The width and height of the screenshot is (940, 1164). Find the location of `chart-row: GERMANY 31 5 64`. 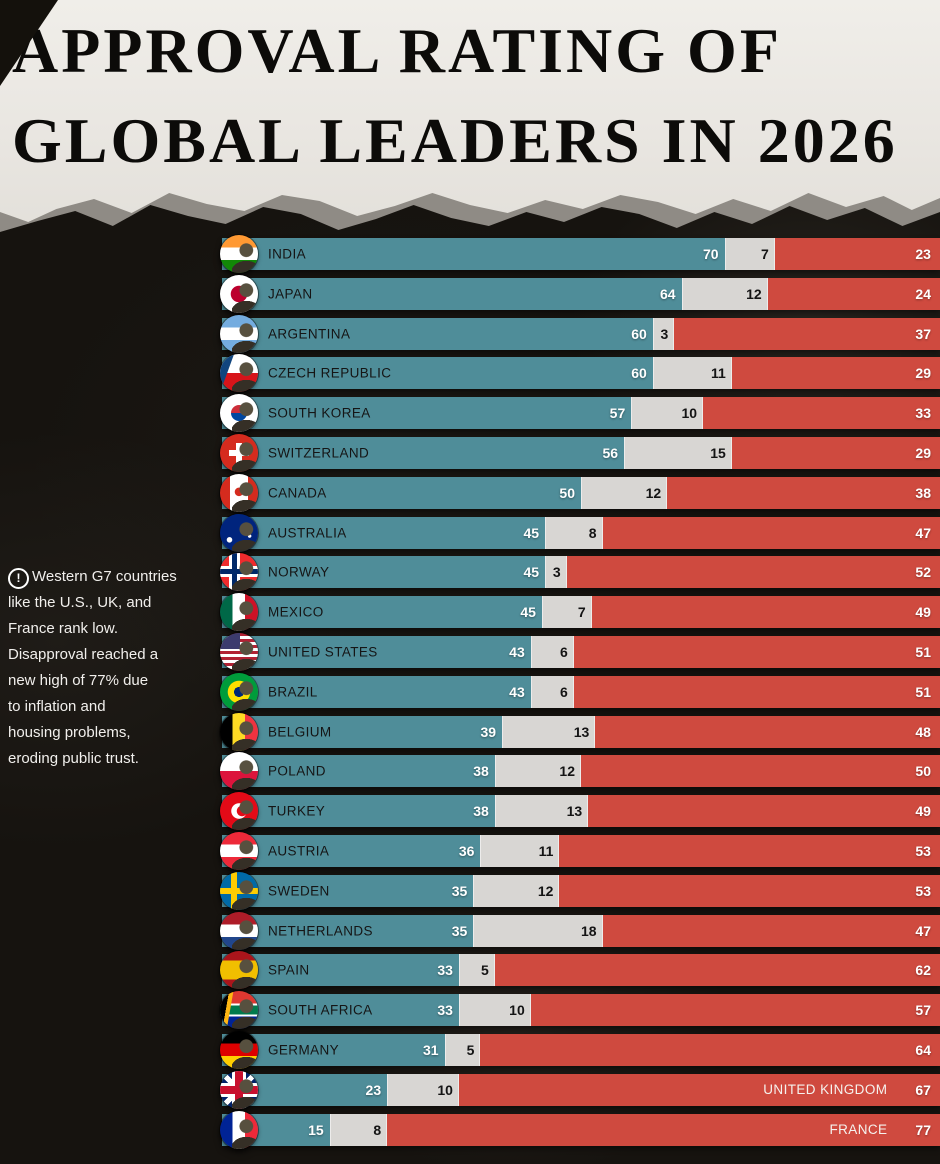

chart-row: GERMANY 31 5 64 is located at coordinates (580, 1049).